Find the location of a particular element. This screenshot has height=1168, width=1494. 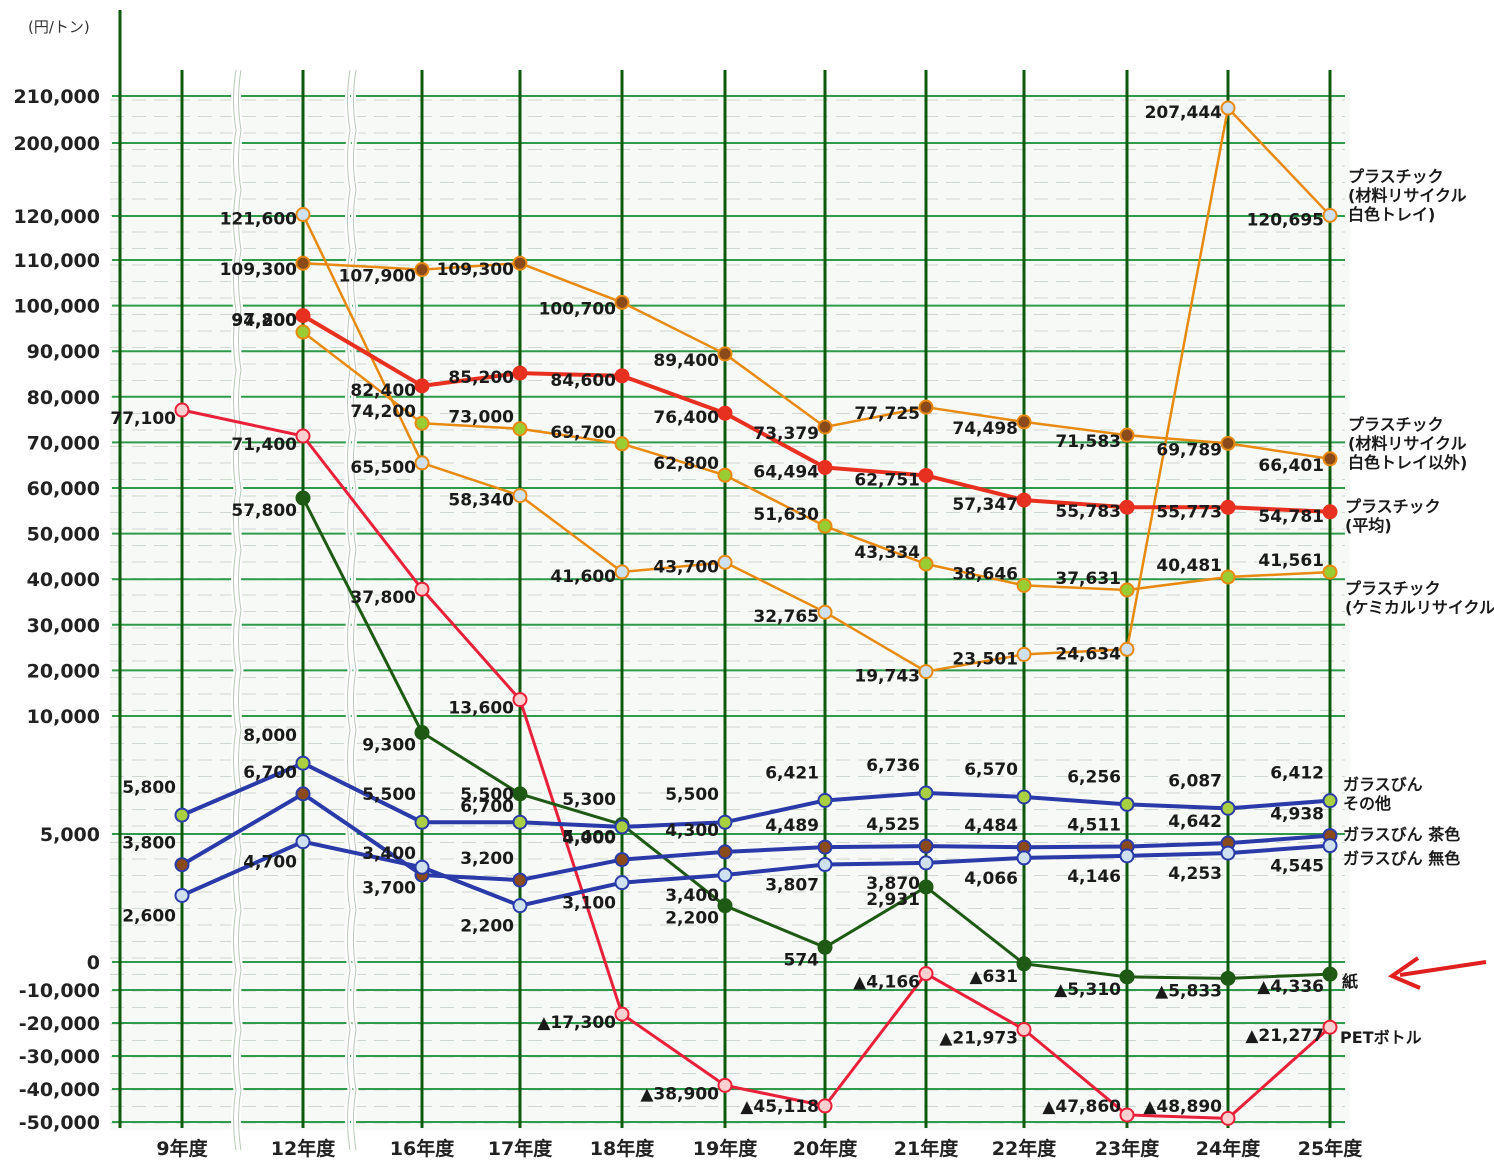

red-arrow-icon is located at coordinates (1437, 973).